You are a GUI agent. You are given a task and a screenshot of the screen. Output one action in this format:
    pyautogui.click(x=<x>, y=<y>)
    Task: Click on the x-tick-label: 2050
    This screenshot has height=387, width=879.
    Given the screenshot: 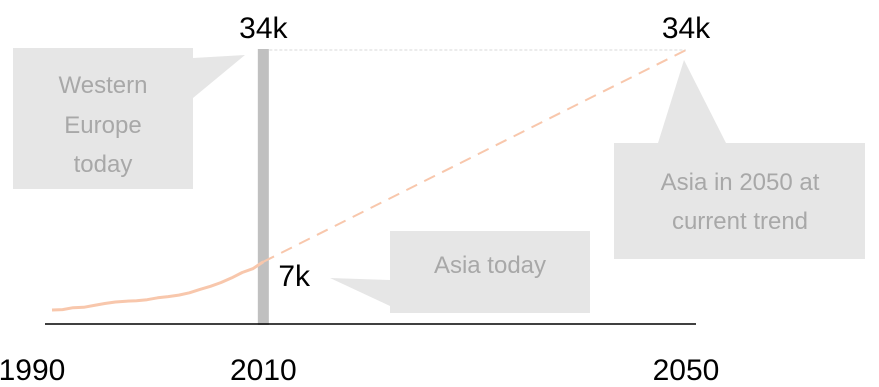 What is the action you would take?
    pyautogui.click(x=686, y=370)
    